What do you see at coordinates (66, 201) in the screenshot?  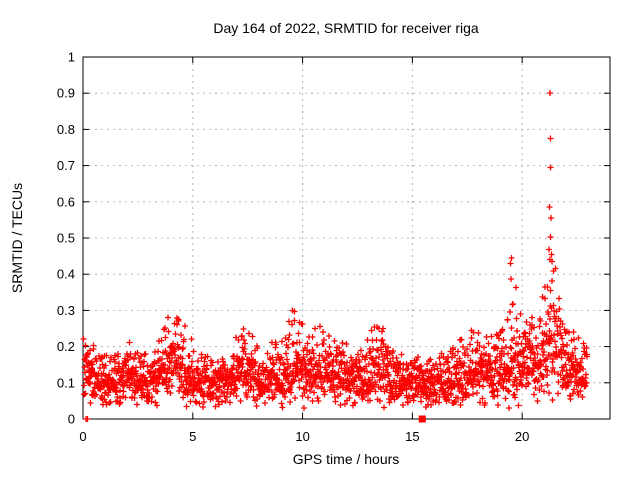 I see `y-tick-label: 0.6` at bounding box center [66, 201].